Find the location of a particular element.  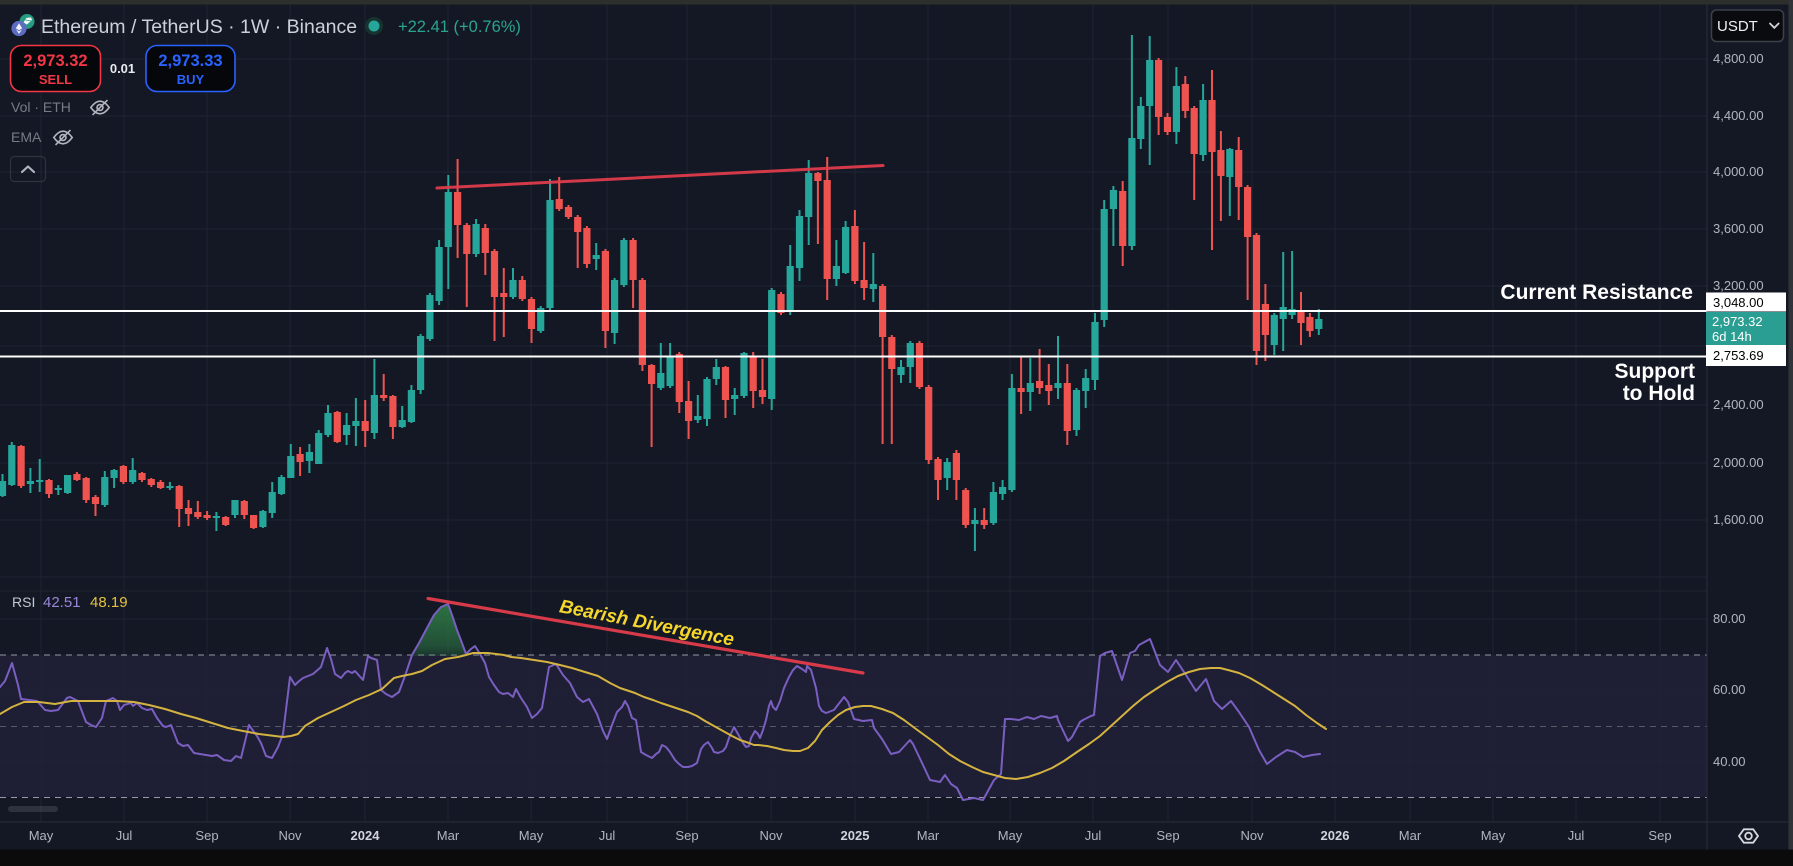

svg-text: SELL is located at coordinates (55, 79).